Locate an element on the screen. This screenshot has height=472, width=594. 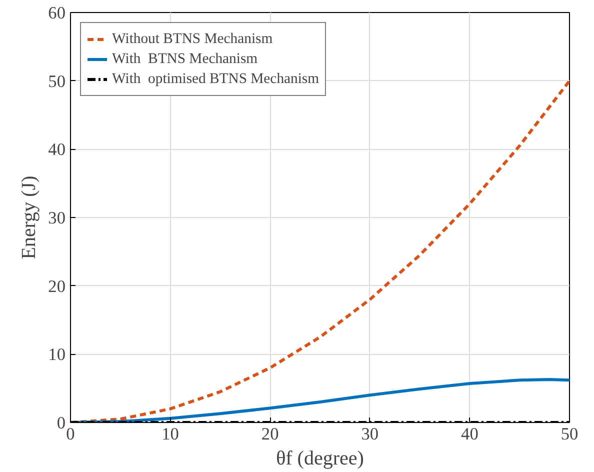
x-tick-label: 30 is located at coordinates (370, 434).